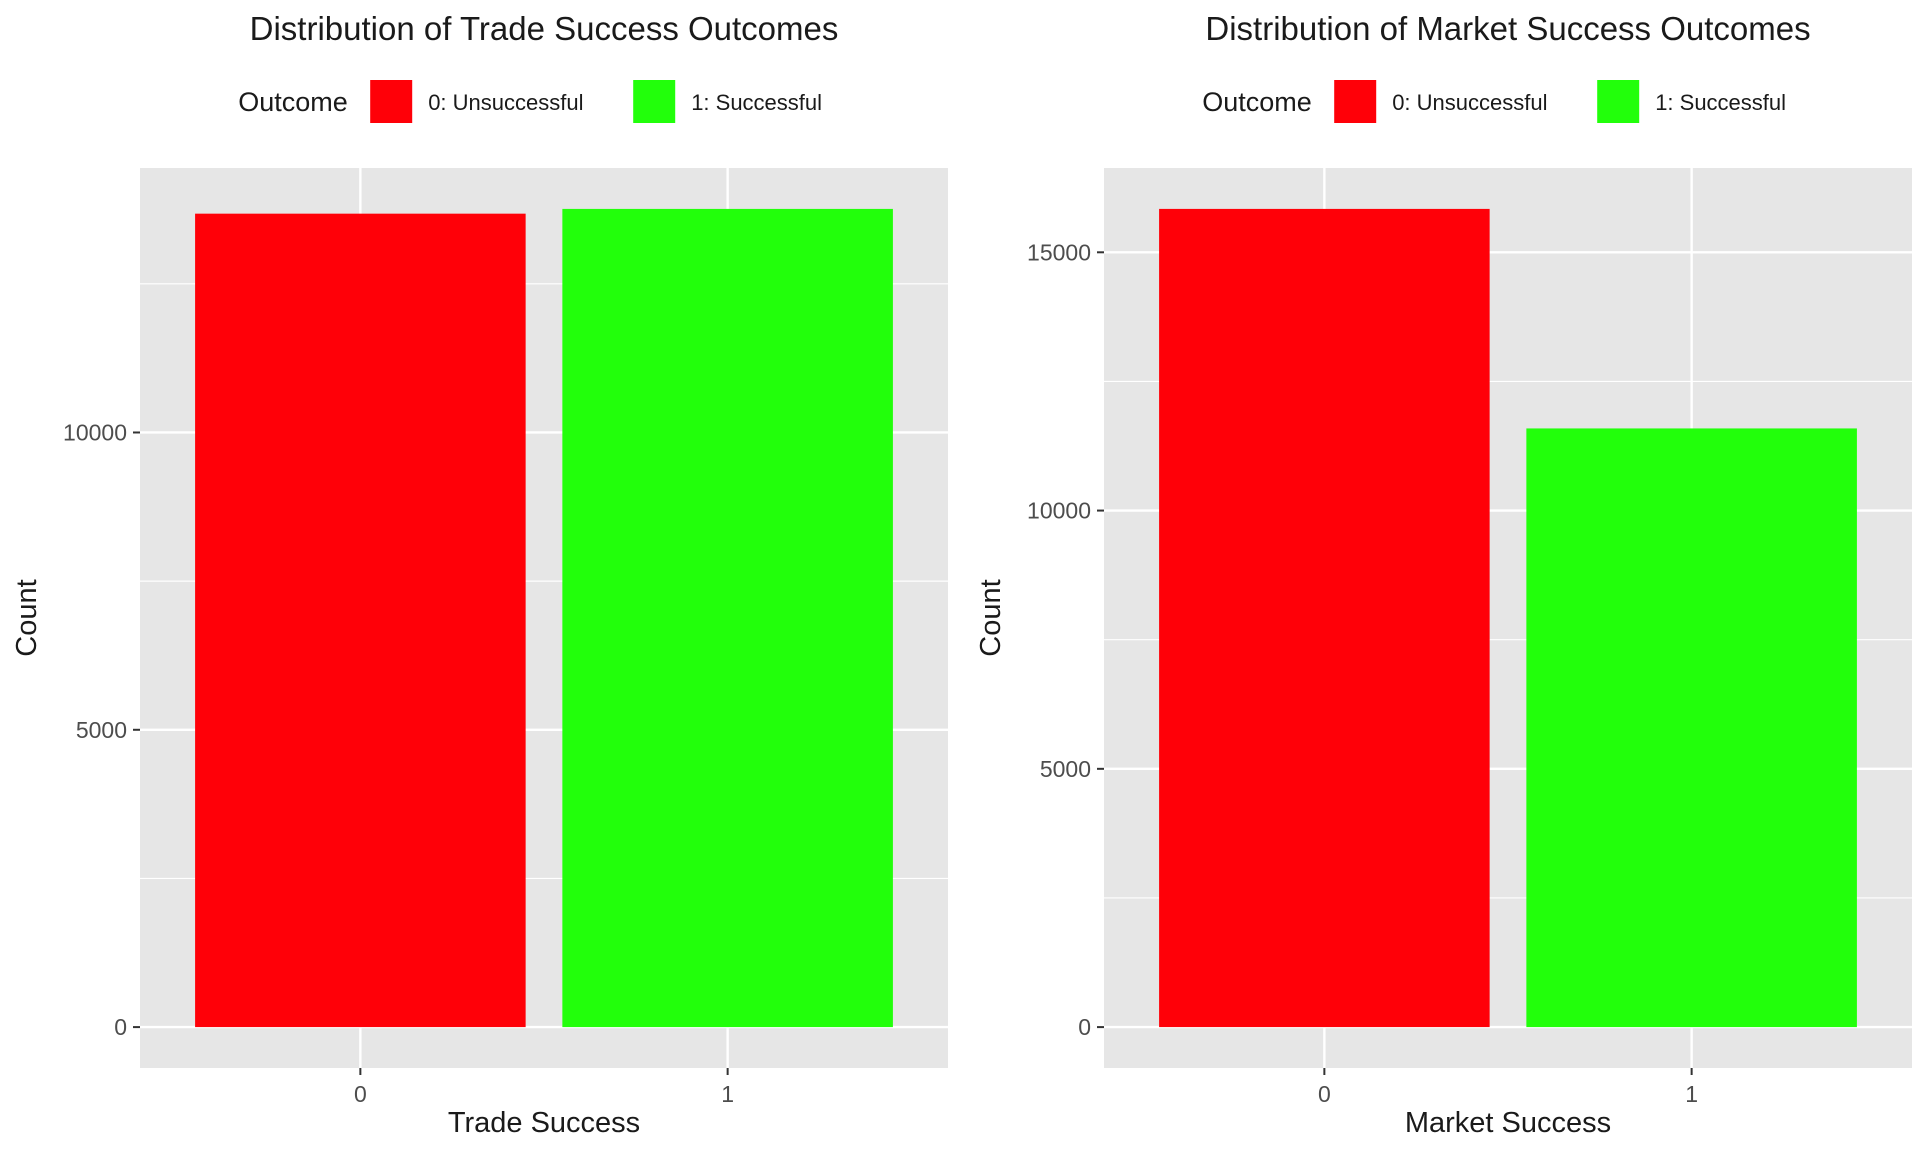 The width and height of the screenshot is (1920, 1152). I want to click on x-axis-label: Trade Success, so click(544, 1123).